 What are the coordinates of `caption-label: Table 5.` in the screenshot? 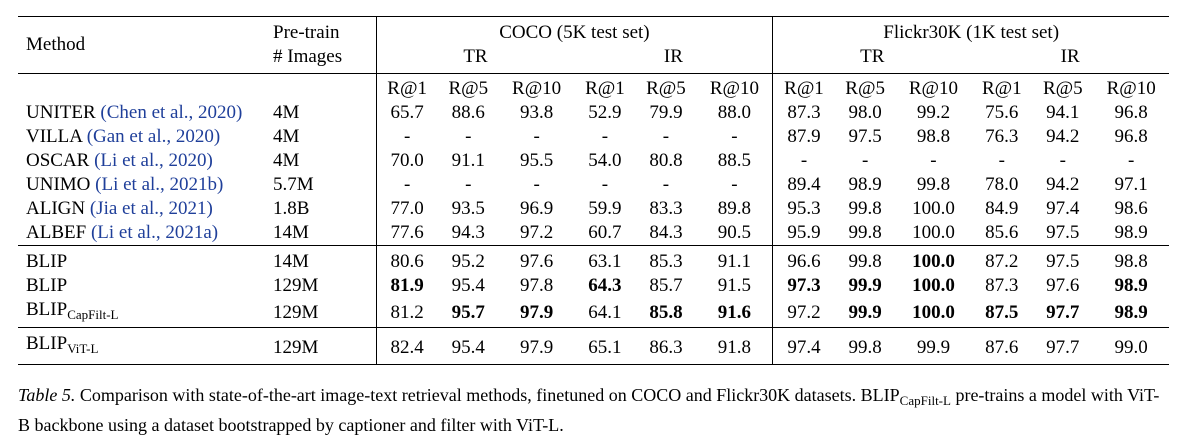 It's located at (47, 395).